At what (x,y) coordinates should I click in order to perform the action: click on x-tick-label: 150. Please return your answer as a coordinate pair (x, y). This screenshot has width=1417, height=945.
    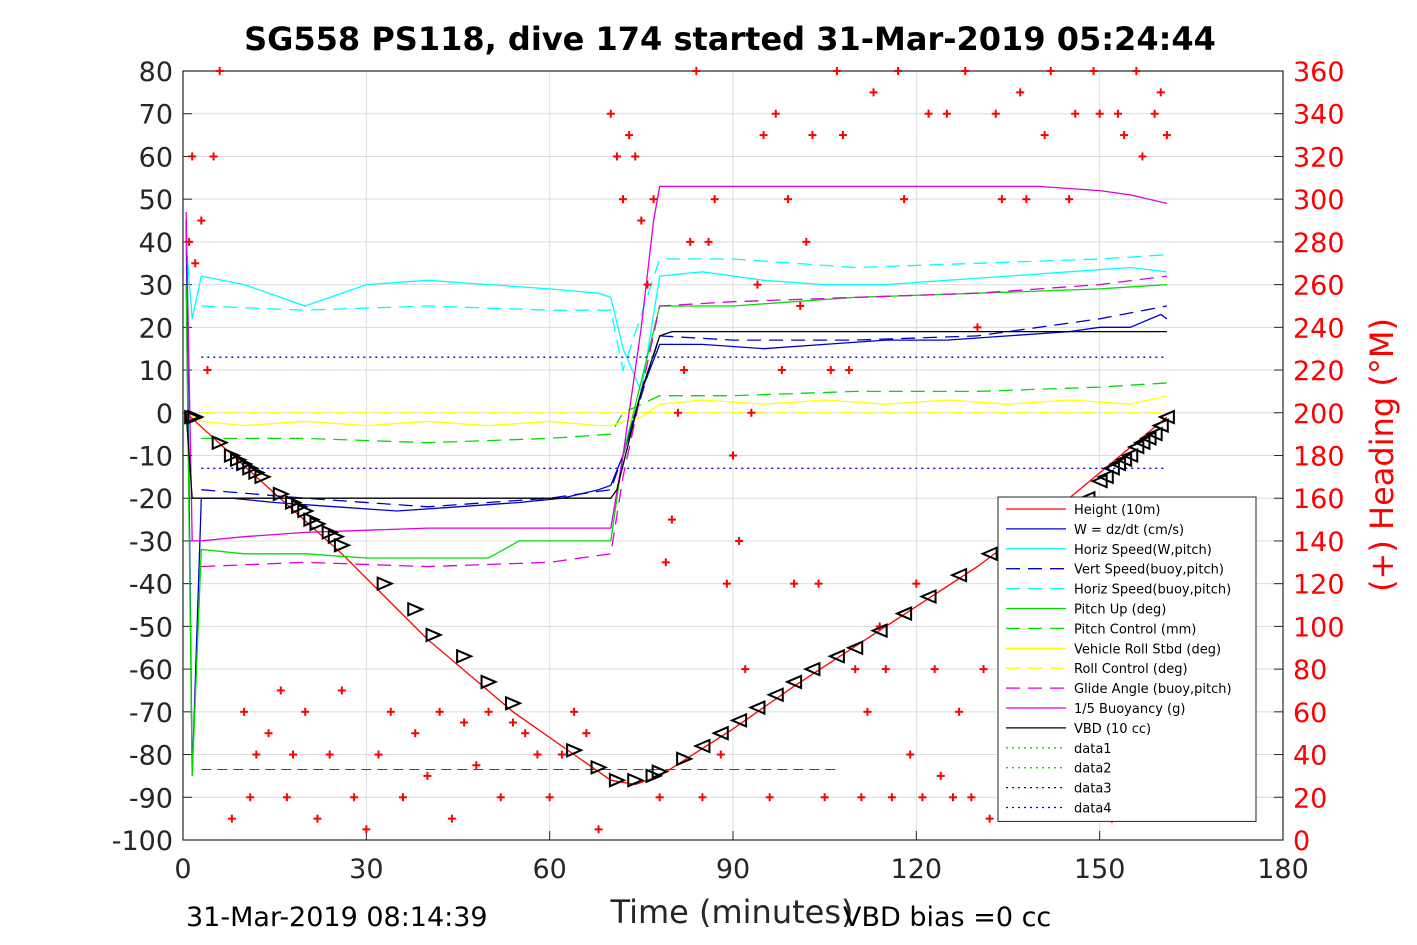
    Looking at the image, I should click on (1100, 869).